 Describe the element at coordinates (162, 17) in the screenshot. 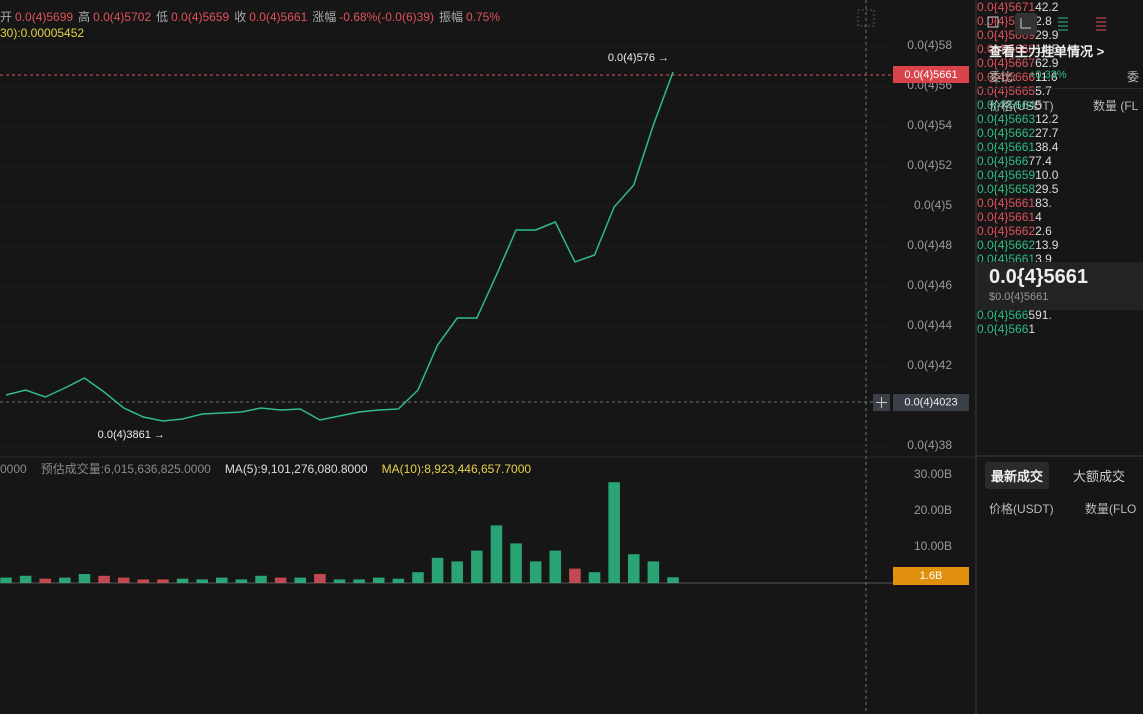

I see `ohlc-label: 低` at that location.